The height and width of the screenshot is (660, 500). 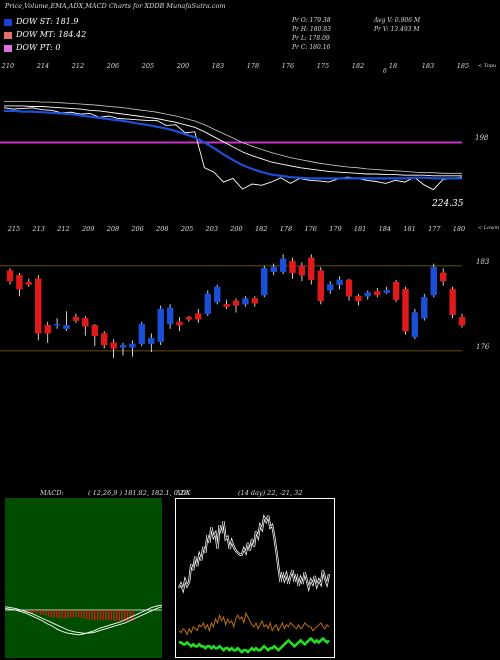 What do you see at coordinates (261, 229) in the screenshot?
I see `price-top-tick-label: 182` at bounding box center [261, 229].